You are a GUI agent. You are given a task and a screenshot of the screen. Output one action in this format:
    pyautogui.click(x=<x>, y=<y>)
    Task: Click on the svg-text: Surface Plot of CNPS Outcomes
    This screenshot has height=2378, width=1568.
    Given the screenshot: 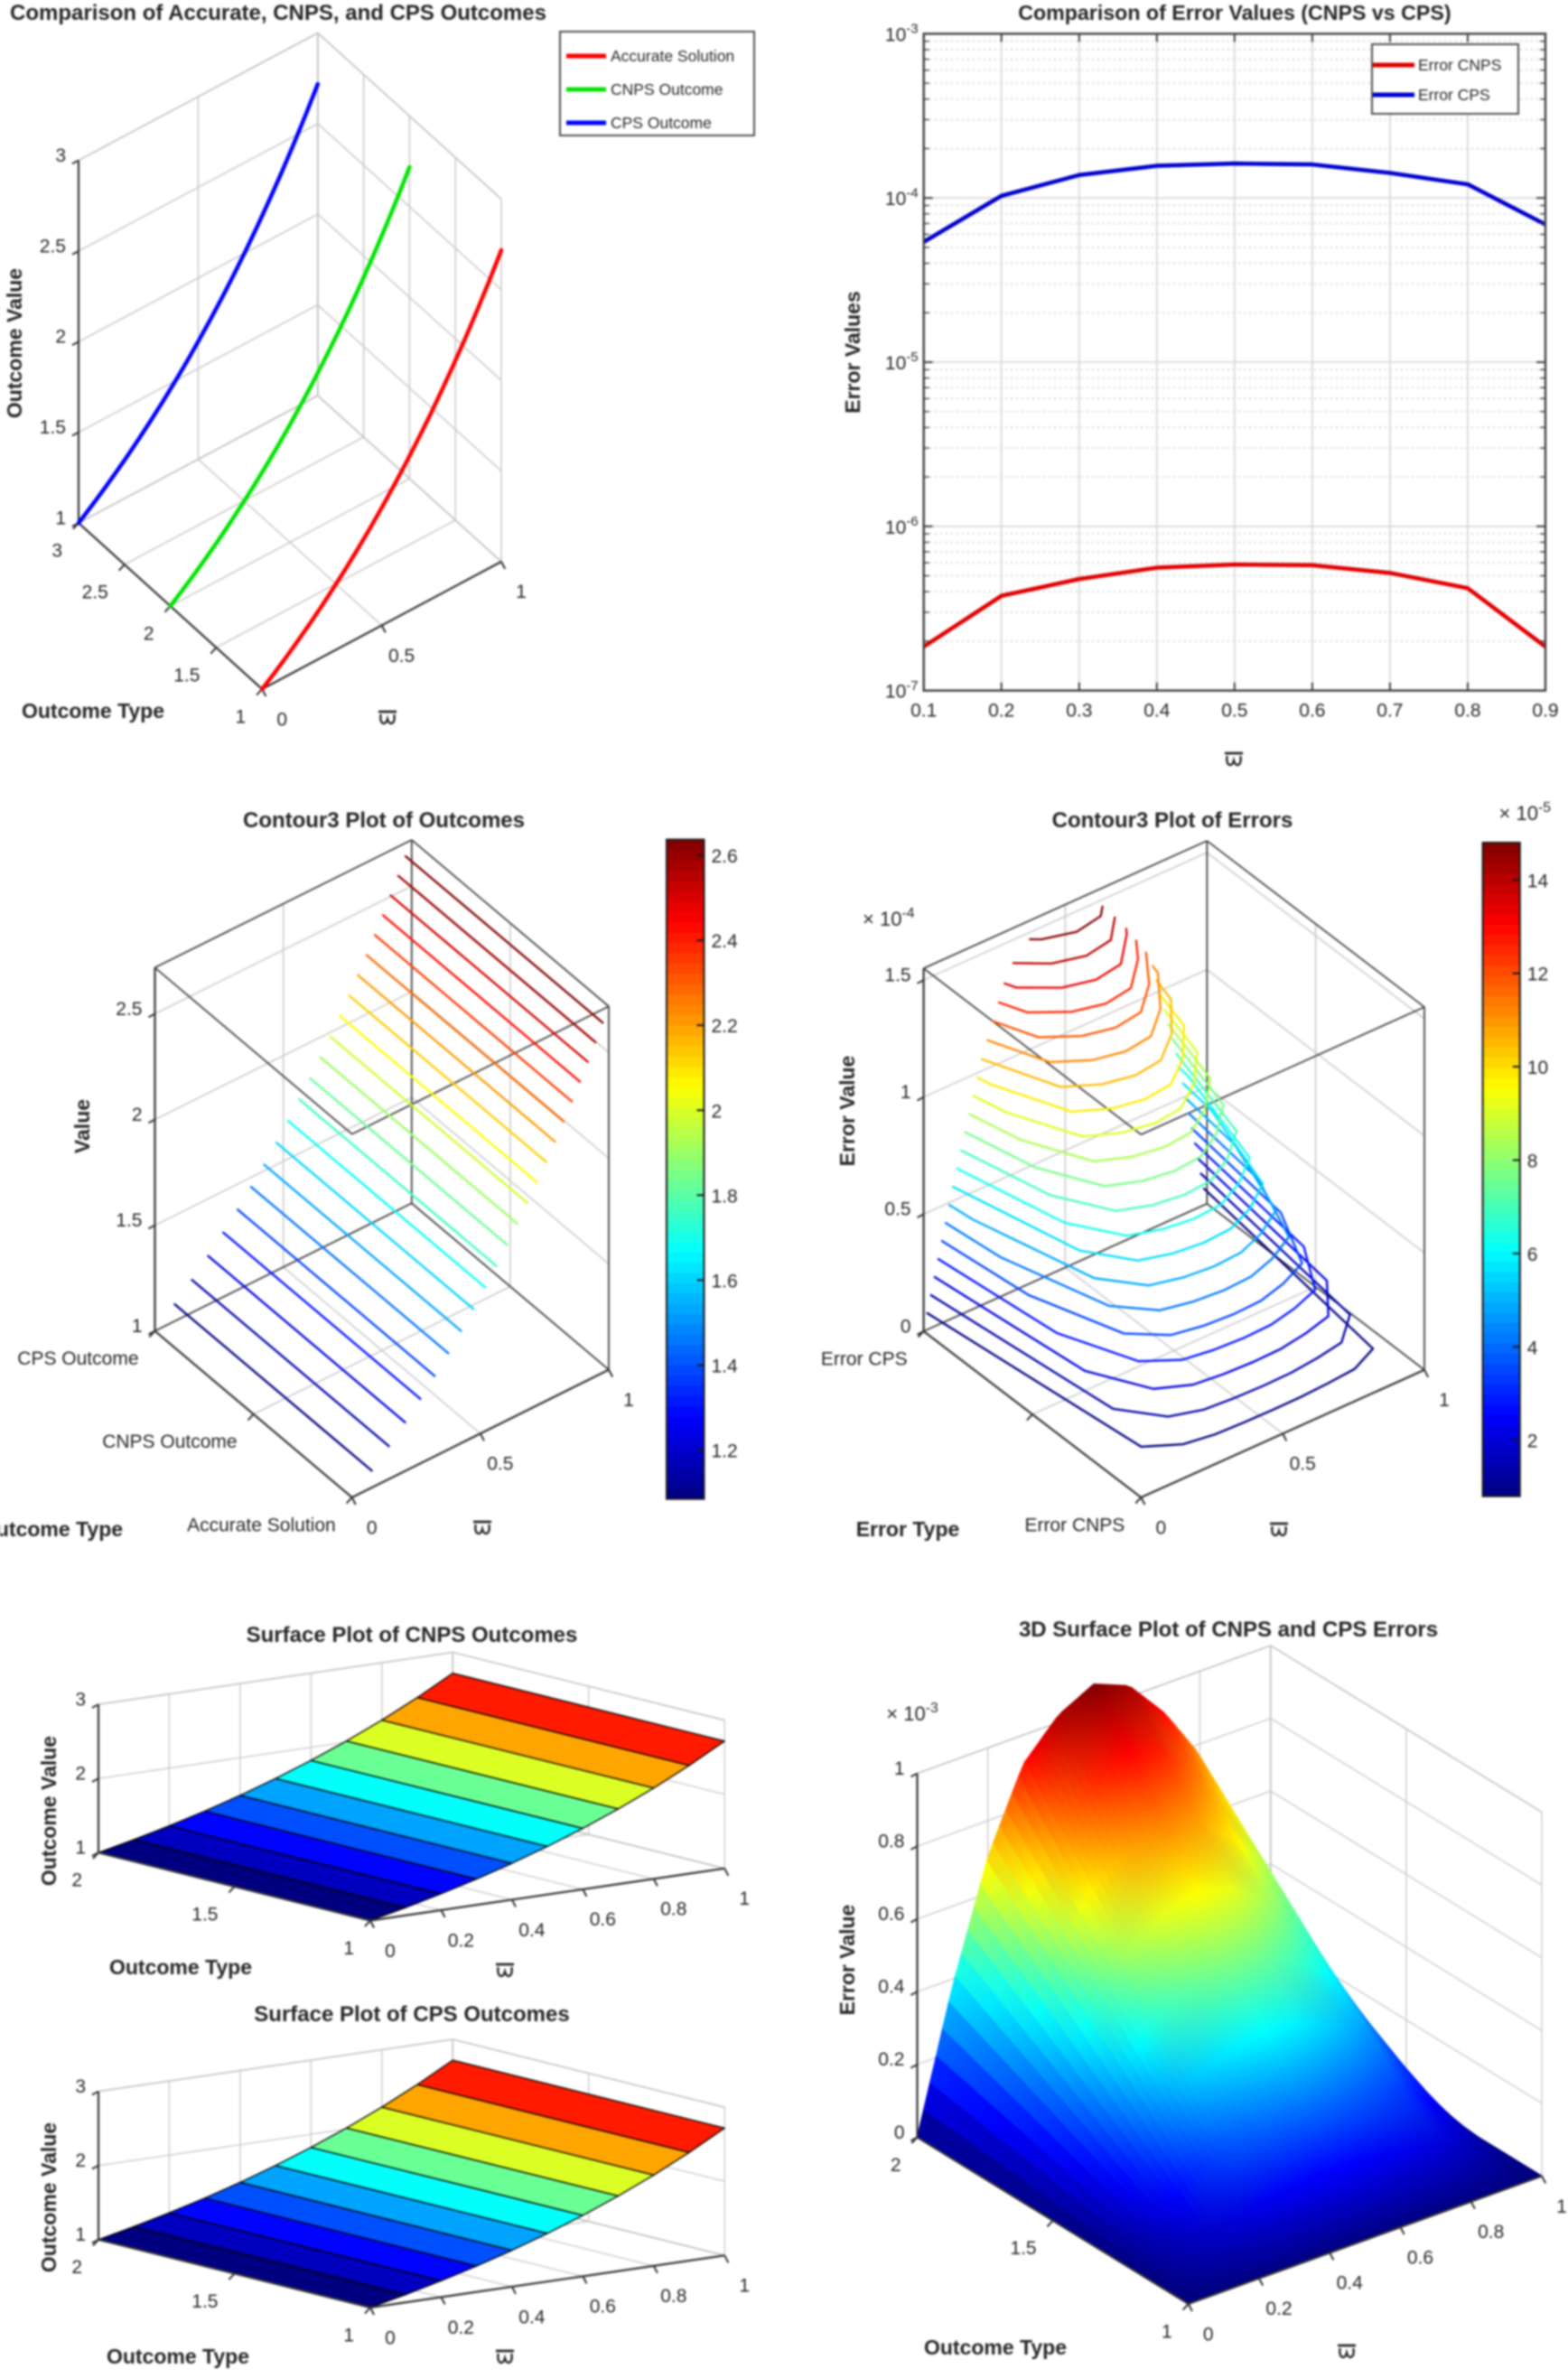 What is the action you would take?
    pyautogui.click(x=412, y=1635)
    